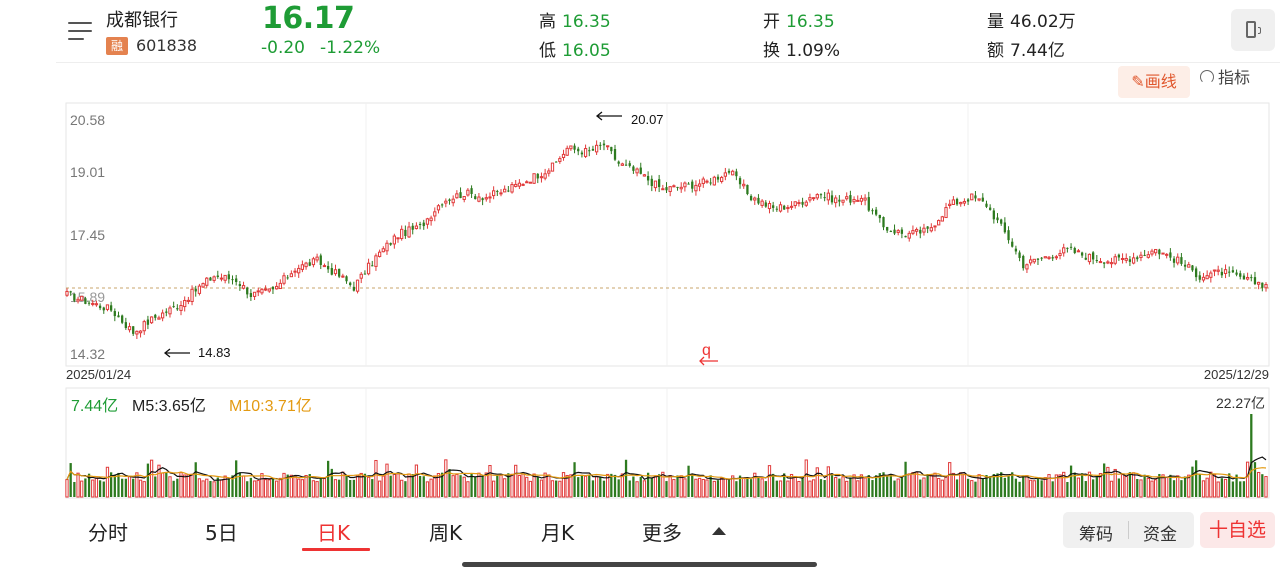 Image resolution: width=1280 pixels, height=576 pixels. What do you see at coordinates (1160, 535) in the screenshot?
I see `funds-button: 资金` at bounding box center [1160, 535].